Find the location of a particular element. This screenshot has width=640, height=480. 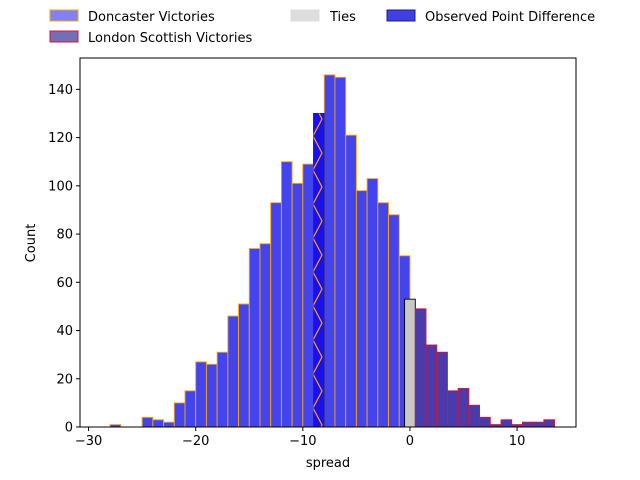

legend-swatch-london-scottish is located at coordinates (64, 36).